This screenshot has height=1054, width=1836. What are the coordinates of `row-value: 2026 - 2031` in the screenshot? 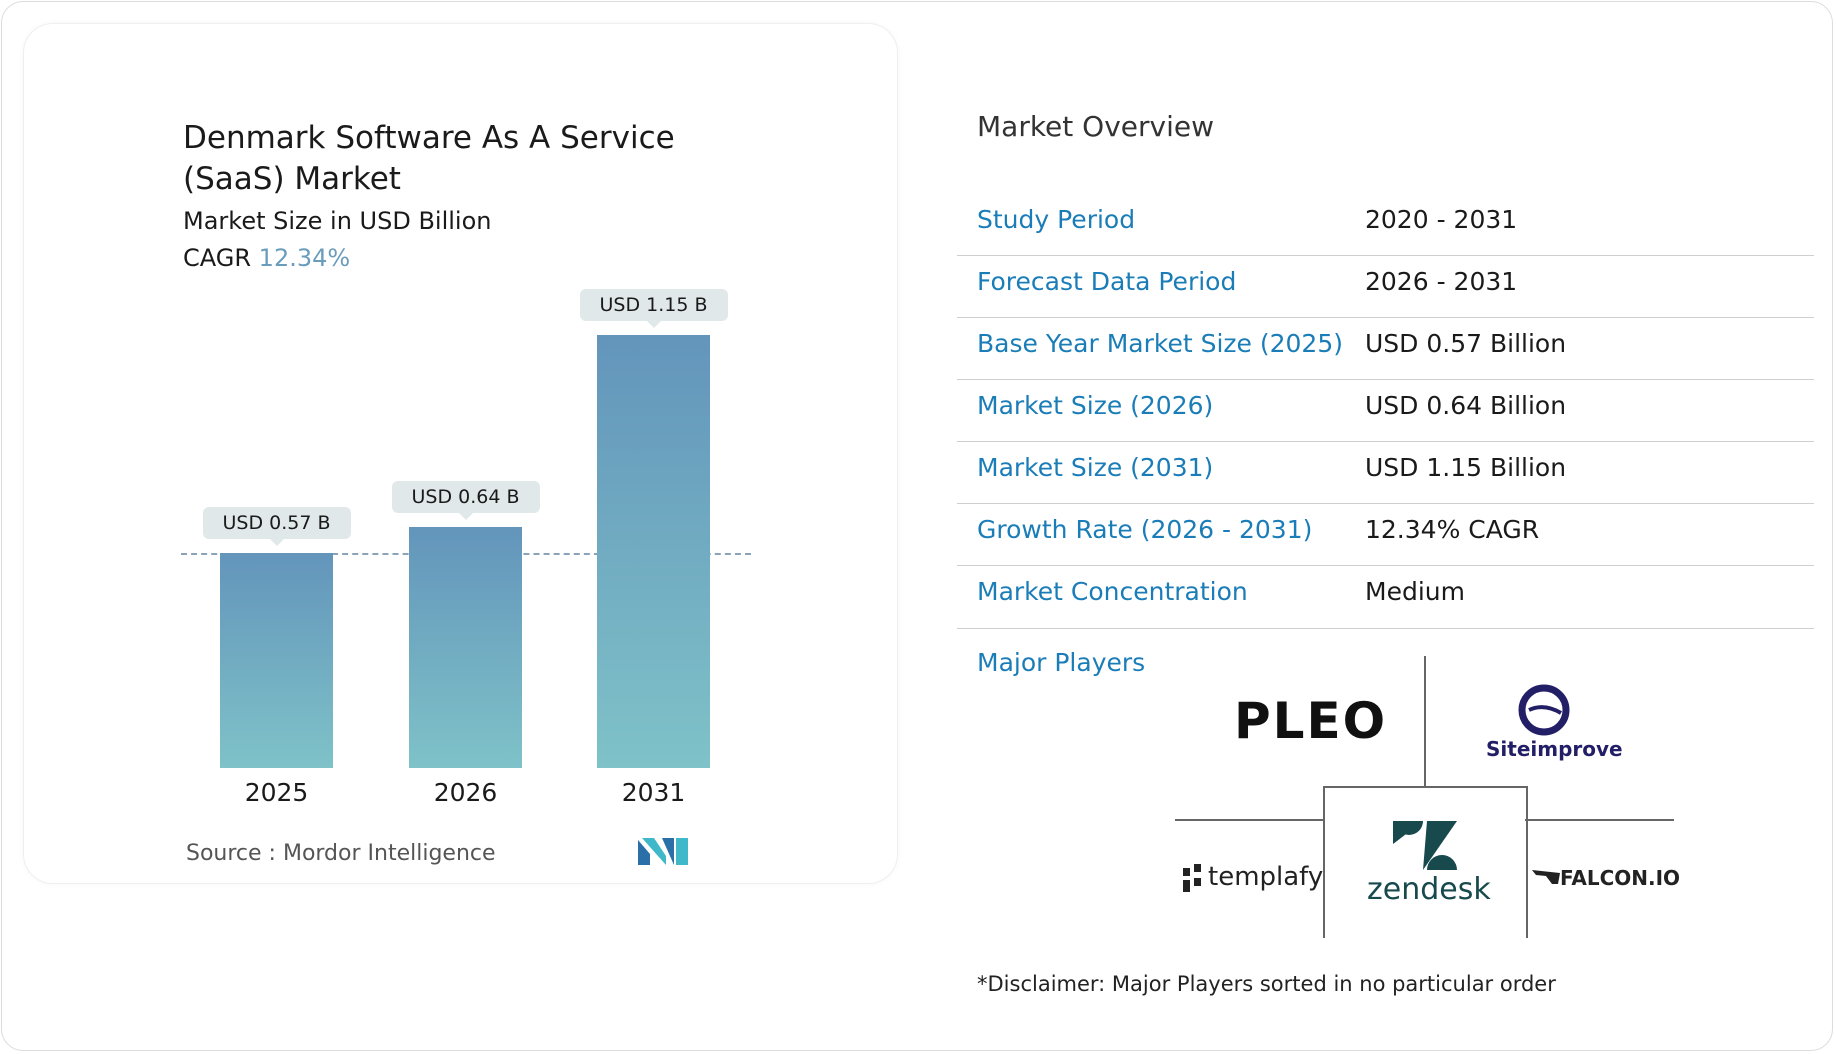 It's located at (1441, 281).